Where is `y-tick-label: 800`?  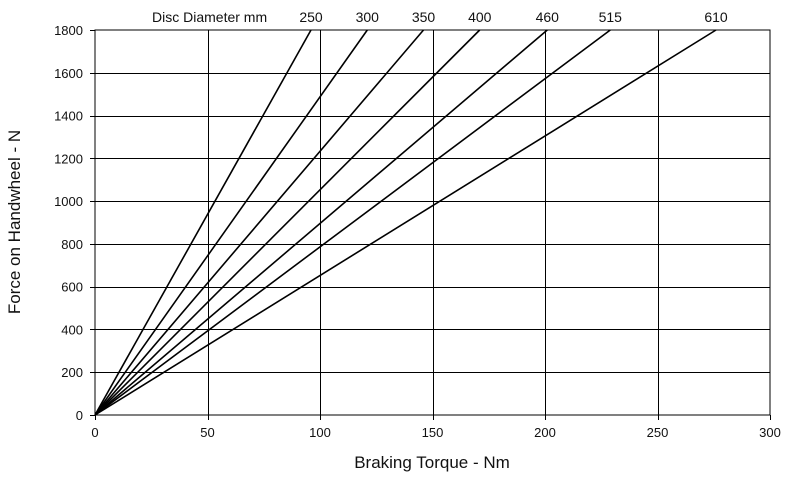
y-tick-label: 800 is located at coordinates (72, 244).